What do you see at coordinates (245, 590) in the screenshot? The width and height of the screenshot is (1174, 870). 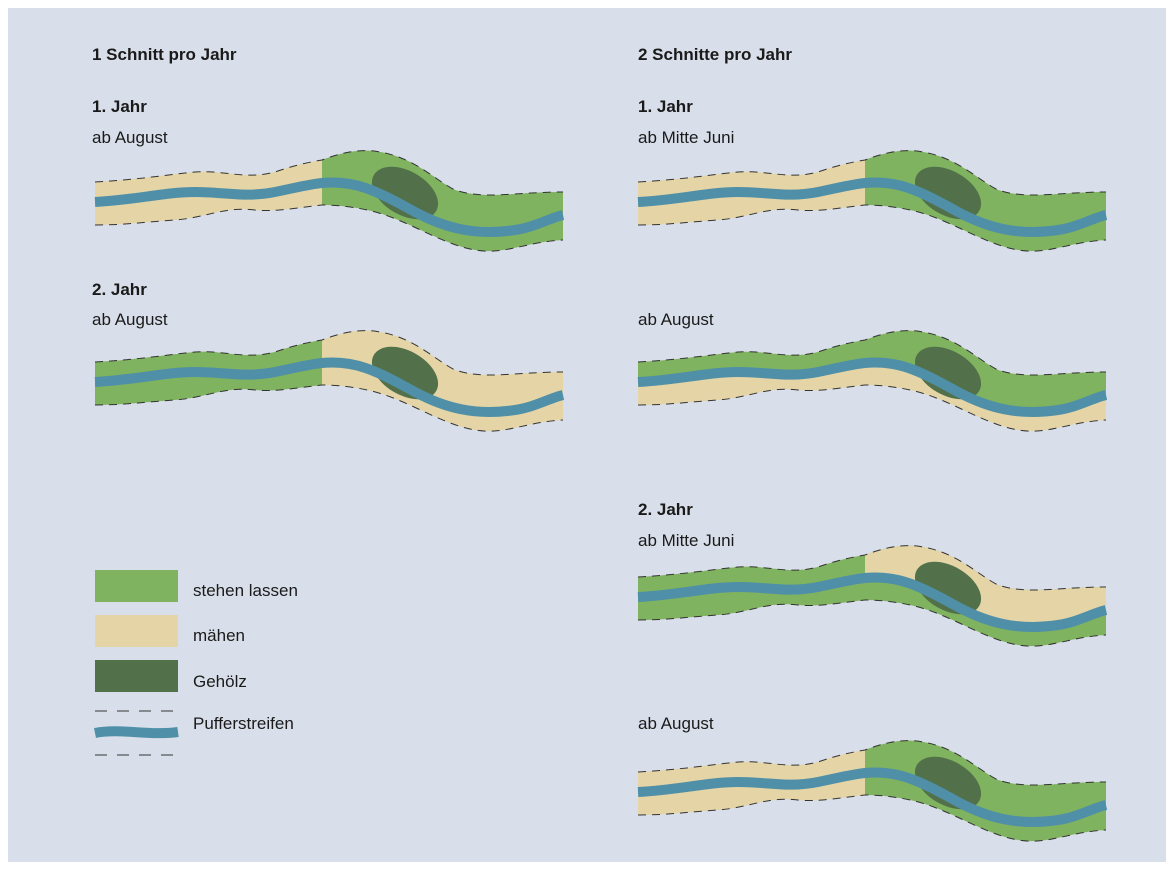 I see `legend-label: stehen lassen` at bounding box center [245, 590].